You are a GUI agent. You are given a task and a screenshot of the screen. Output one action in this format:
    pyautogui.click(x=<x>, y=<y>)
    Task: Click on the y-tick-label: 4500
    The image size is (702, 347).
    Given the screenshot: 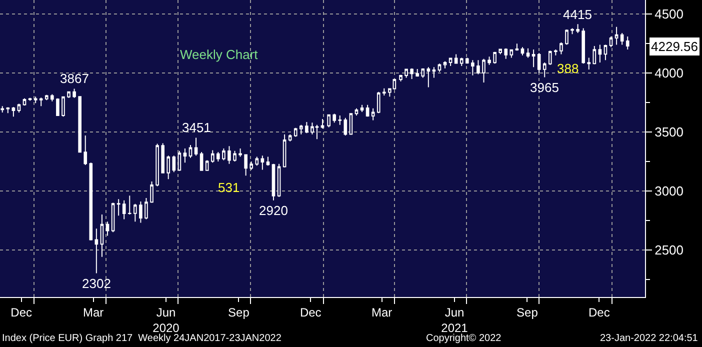 What is the action you would take?
    pyautogui.click(x=669, y=14)
    